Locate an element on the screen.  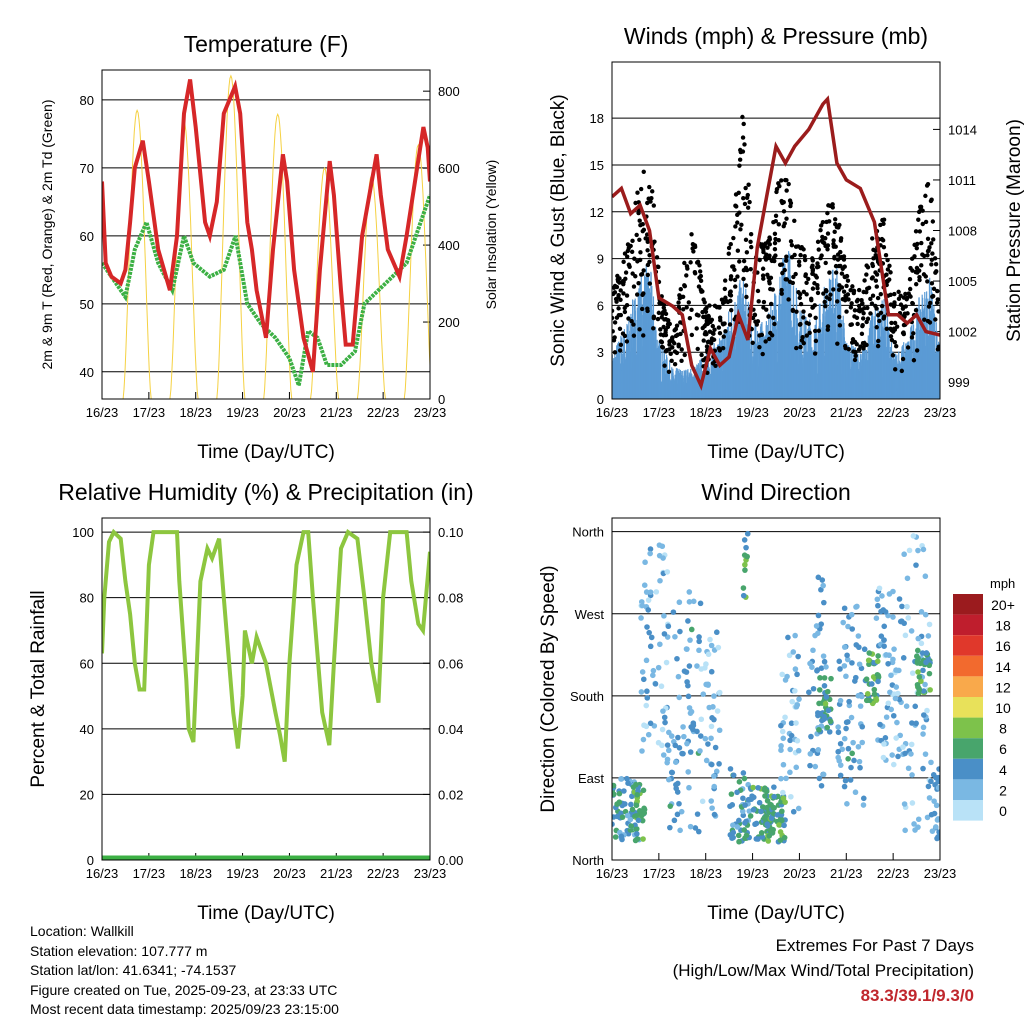
speed-legend: mph 20+ 18 16 14 12 10 8 6 4 2 0 is located at coordinates (984, 698).